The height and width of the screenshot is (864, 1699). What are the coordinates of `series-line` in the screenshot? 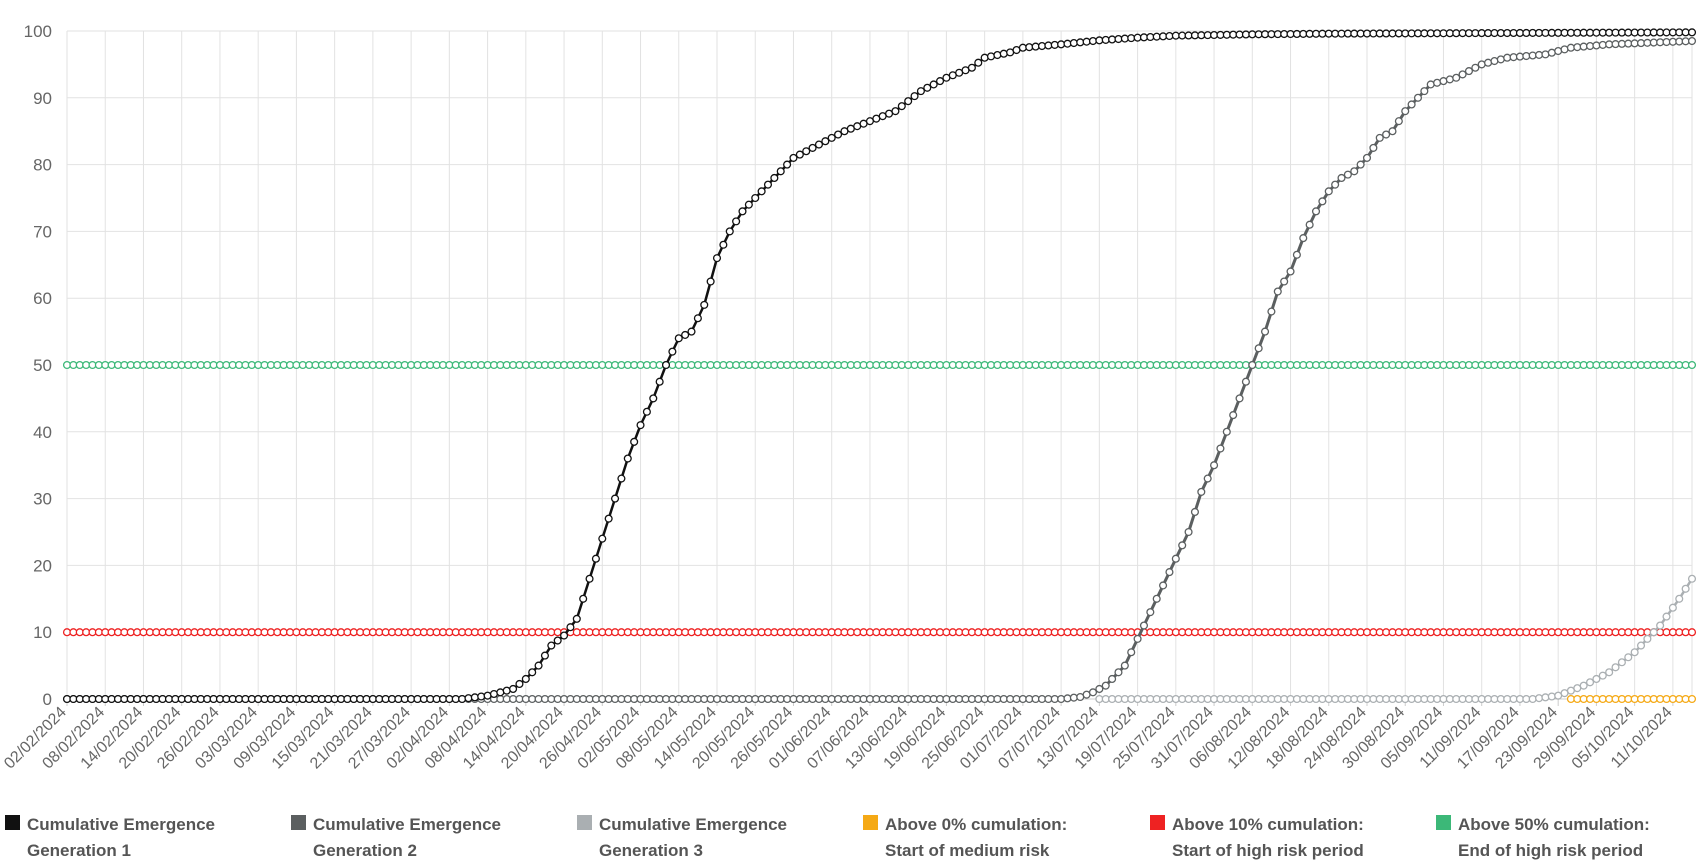 It's located at (1396, 639).